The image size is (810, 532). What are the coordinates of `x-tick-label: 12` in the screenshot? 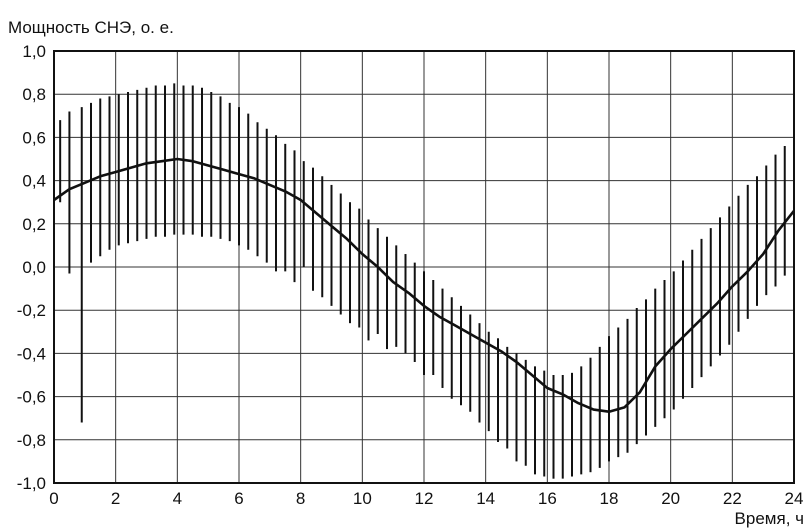 It's located at (424, 498).